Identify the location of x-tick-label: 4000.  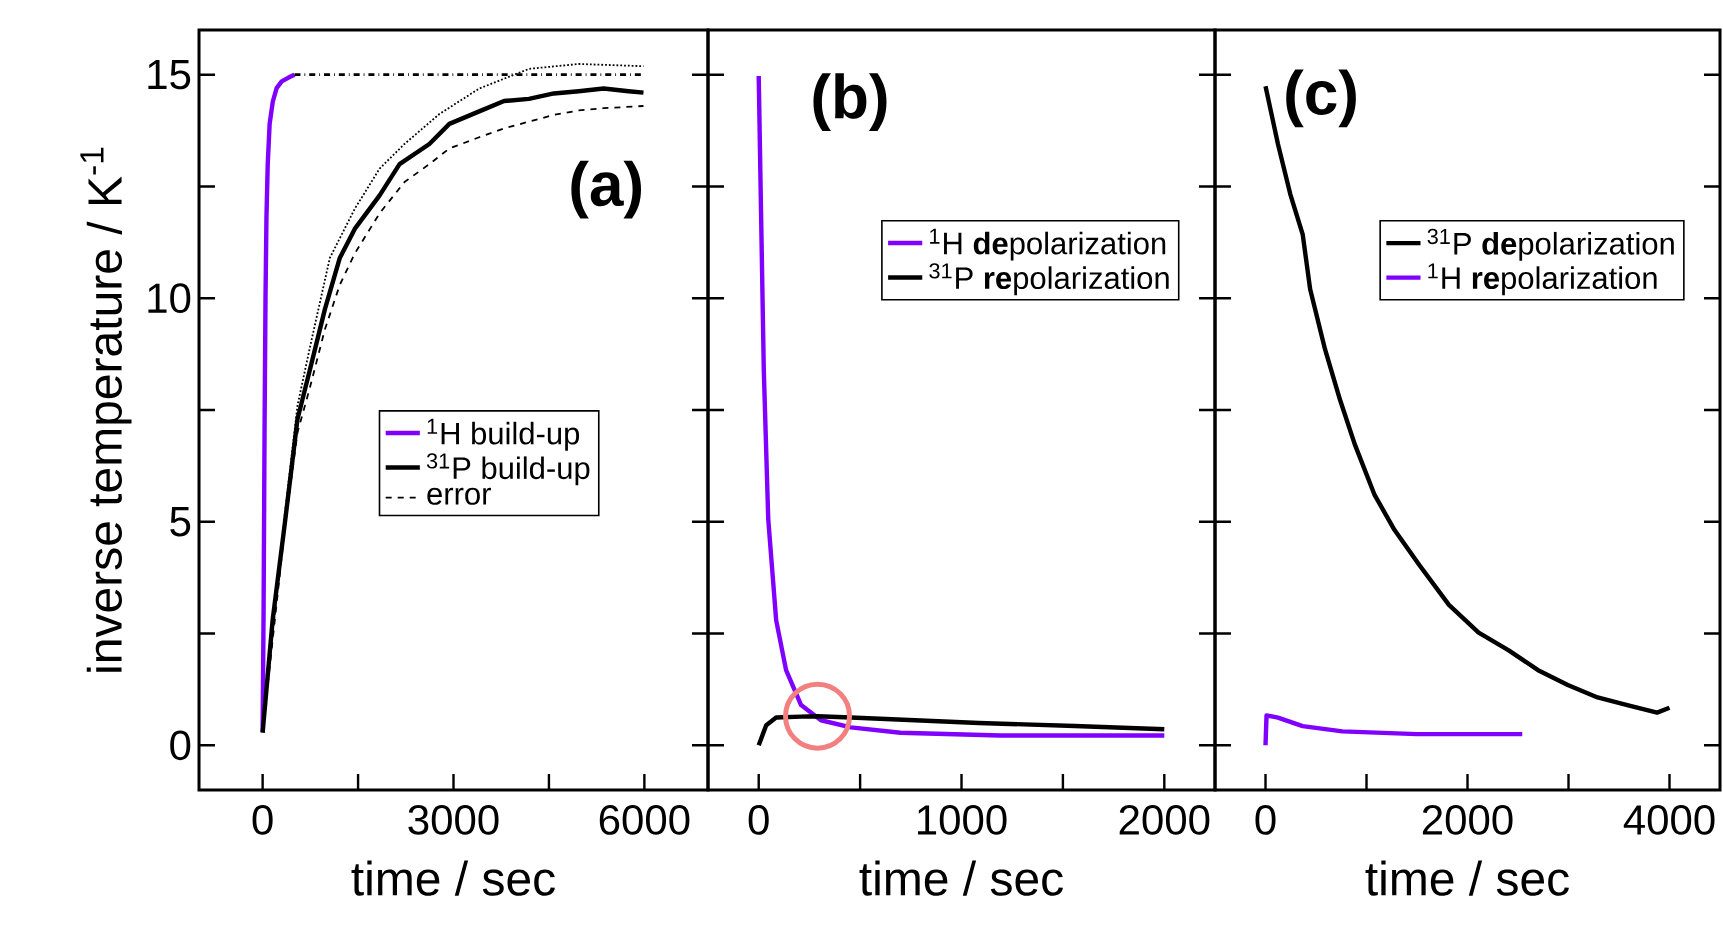
(1669, 820).